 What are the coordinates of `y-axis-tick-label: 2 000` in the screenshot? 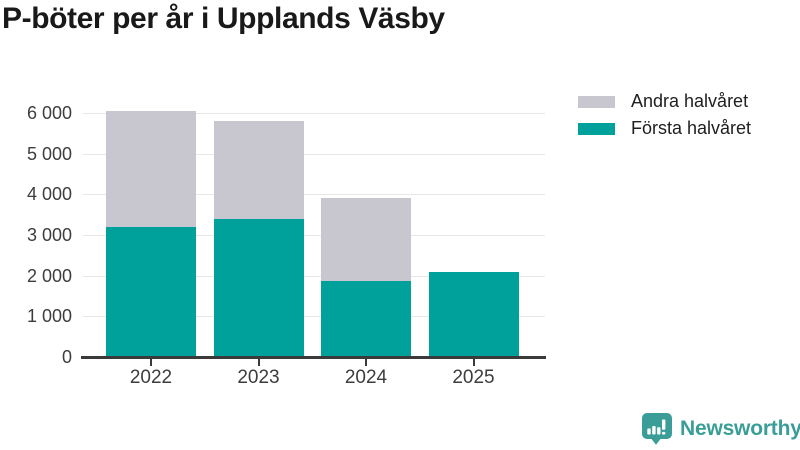 It's located at (49, 275).